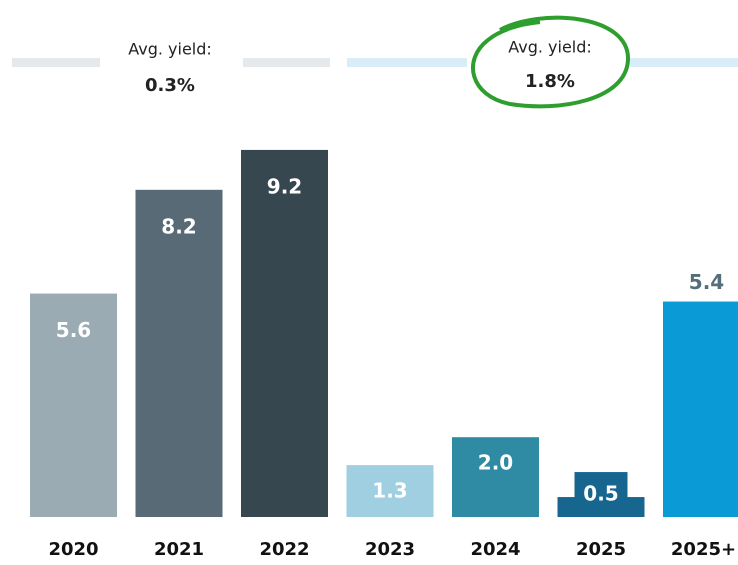  What do you see at coordinates (600, 494) in the screenshot?
I see `bar-value-label: 0.5` at bounding box center [600, 494].